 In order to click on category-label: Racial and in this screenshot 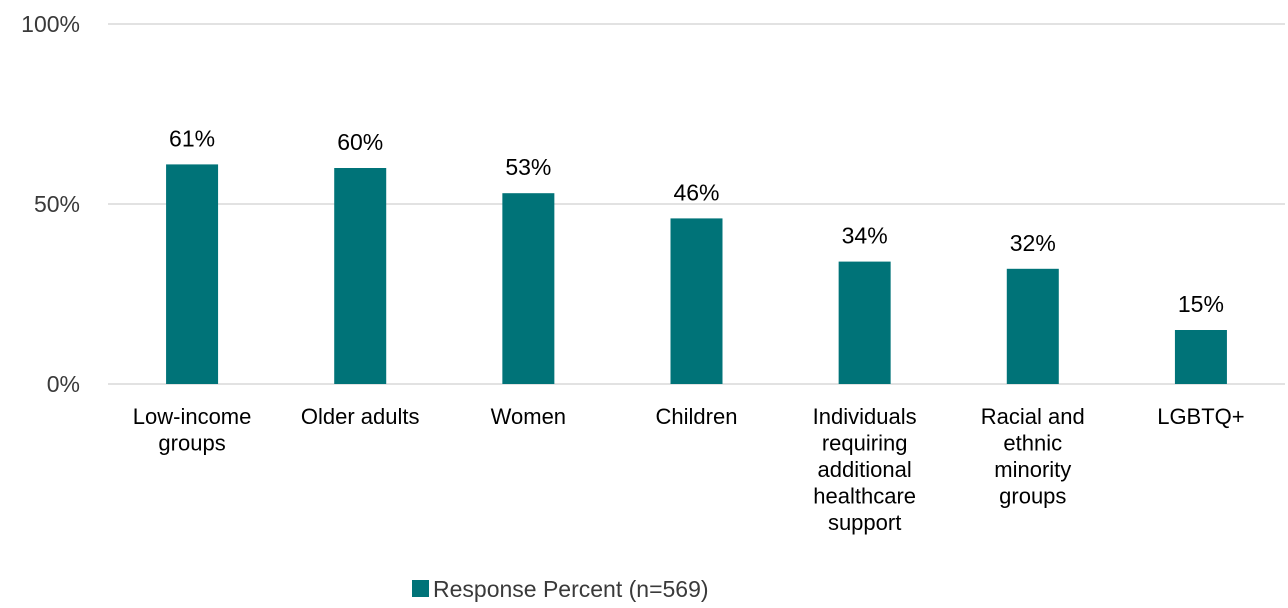, I will do `click(1033, 416)`.